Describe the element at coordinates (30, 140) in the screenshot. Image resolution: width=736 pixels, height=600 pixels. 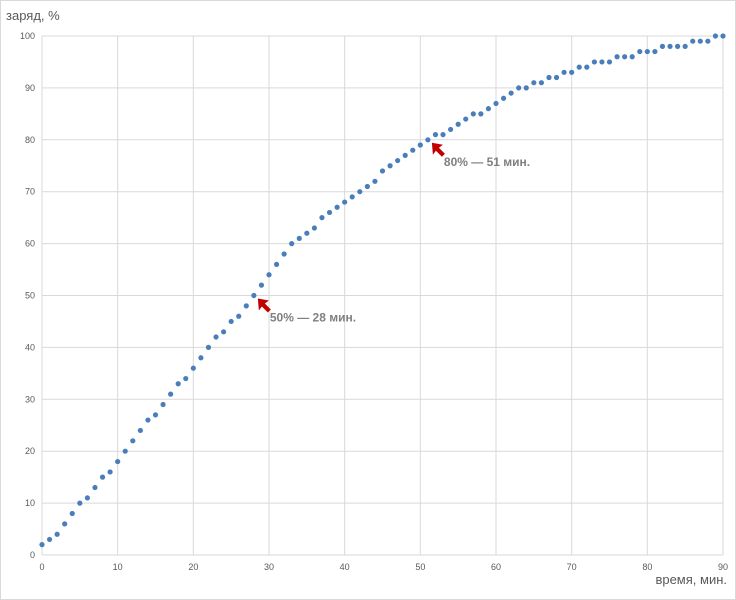
I see `y-tick-label: 80` at that location.